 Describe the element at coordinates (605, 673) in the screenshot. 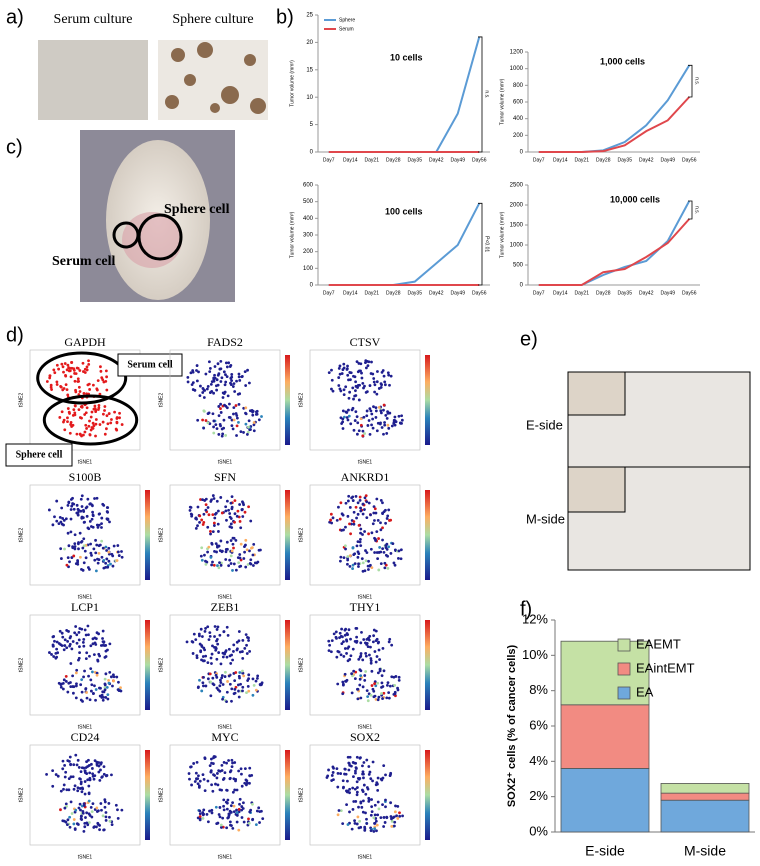

I see `bar-segment` at that location.